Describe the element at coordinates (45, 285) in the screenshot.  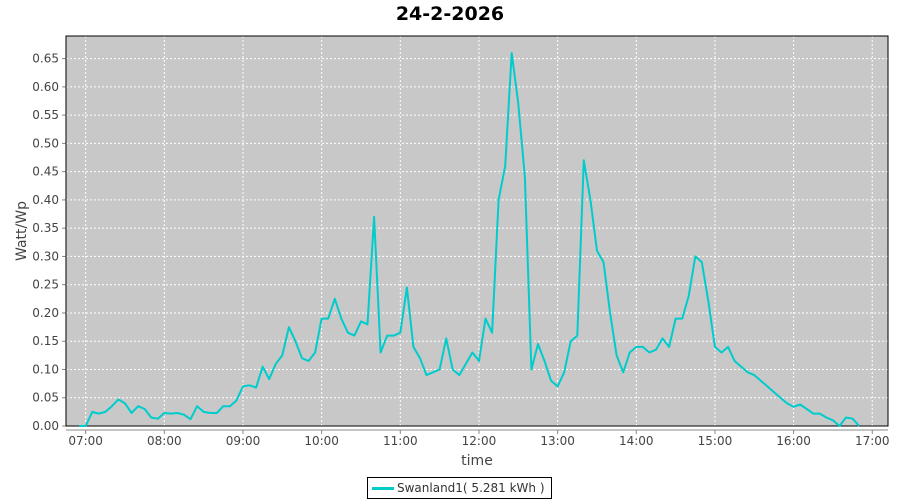
I see `y-tick-label: 0.25` at that location.